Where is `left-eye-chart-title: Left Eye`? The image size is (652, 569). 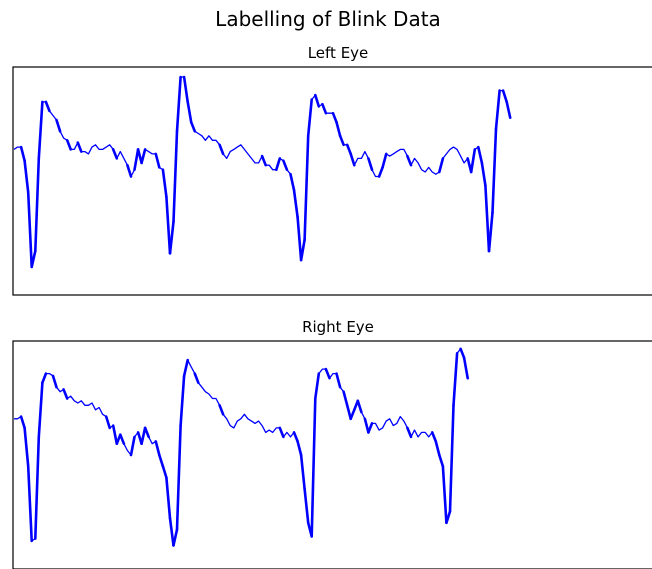 left-eye-chart-title: Left Eye is located at coordinates (338, 53).